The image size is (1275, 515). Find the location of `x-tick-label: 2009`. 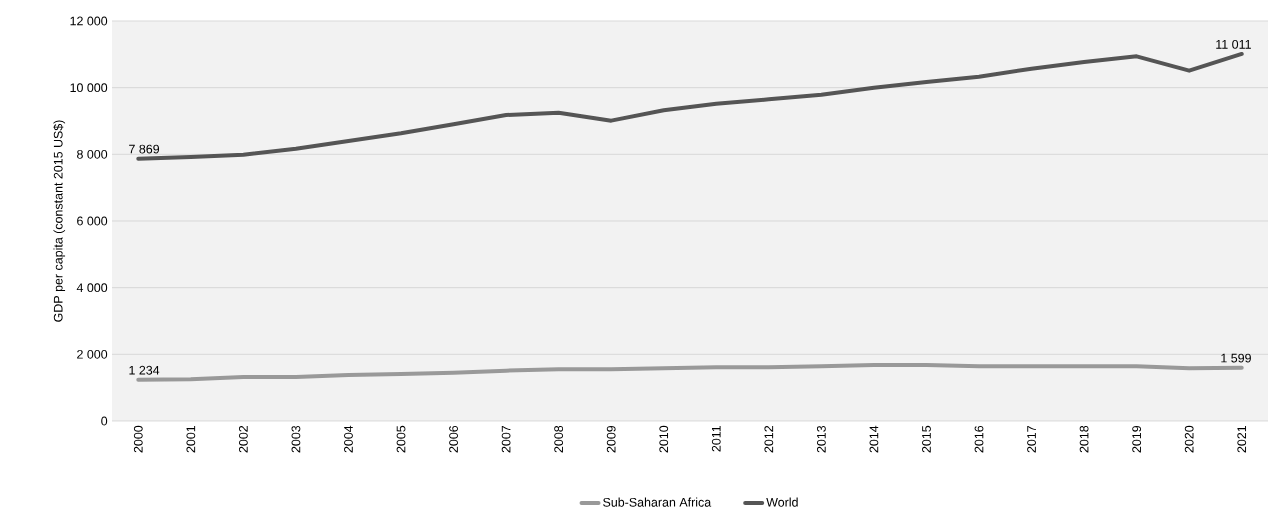

x-tick-label: 2009 is located at coordinates (611, 439).